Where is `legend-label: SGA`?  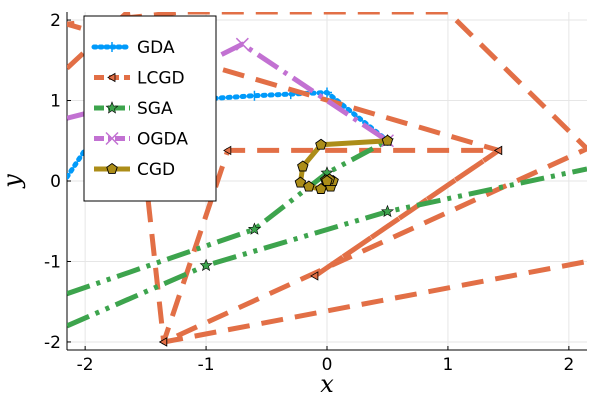 legend-label: SGA is located at coordinates (155, 109).